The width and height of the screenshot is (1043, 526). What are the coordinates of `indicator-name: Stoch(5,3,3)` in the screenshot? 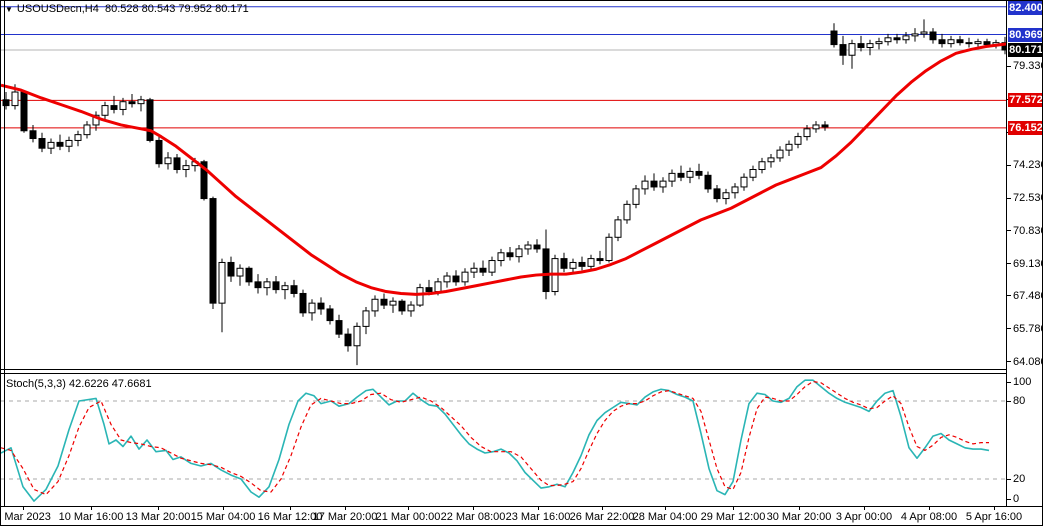 It's located at (36, 384).